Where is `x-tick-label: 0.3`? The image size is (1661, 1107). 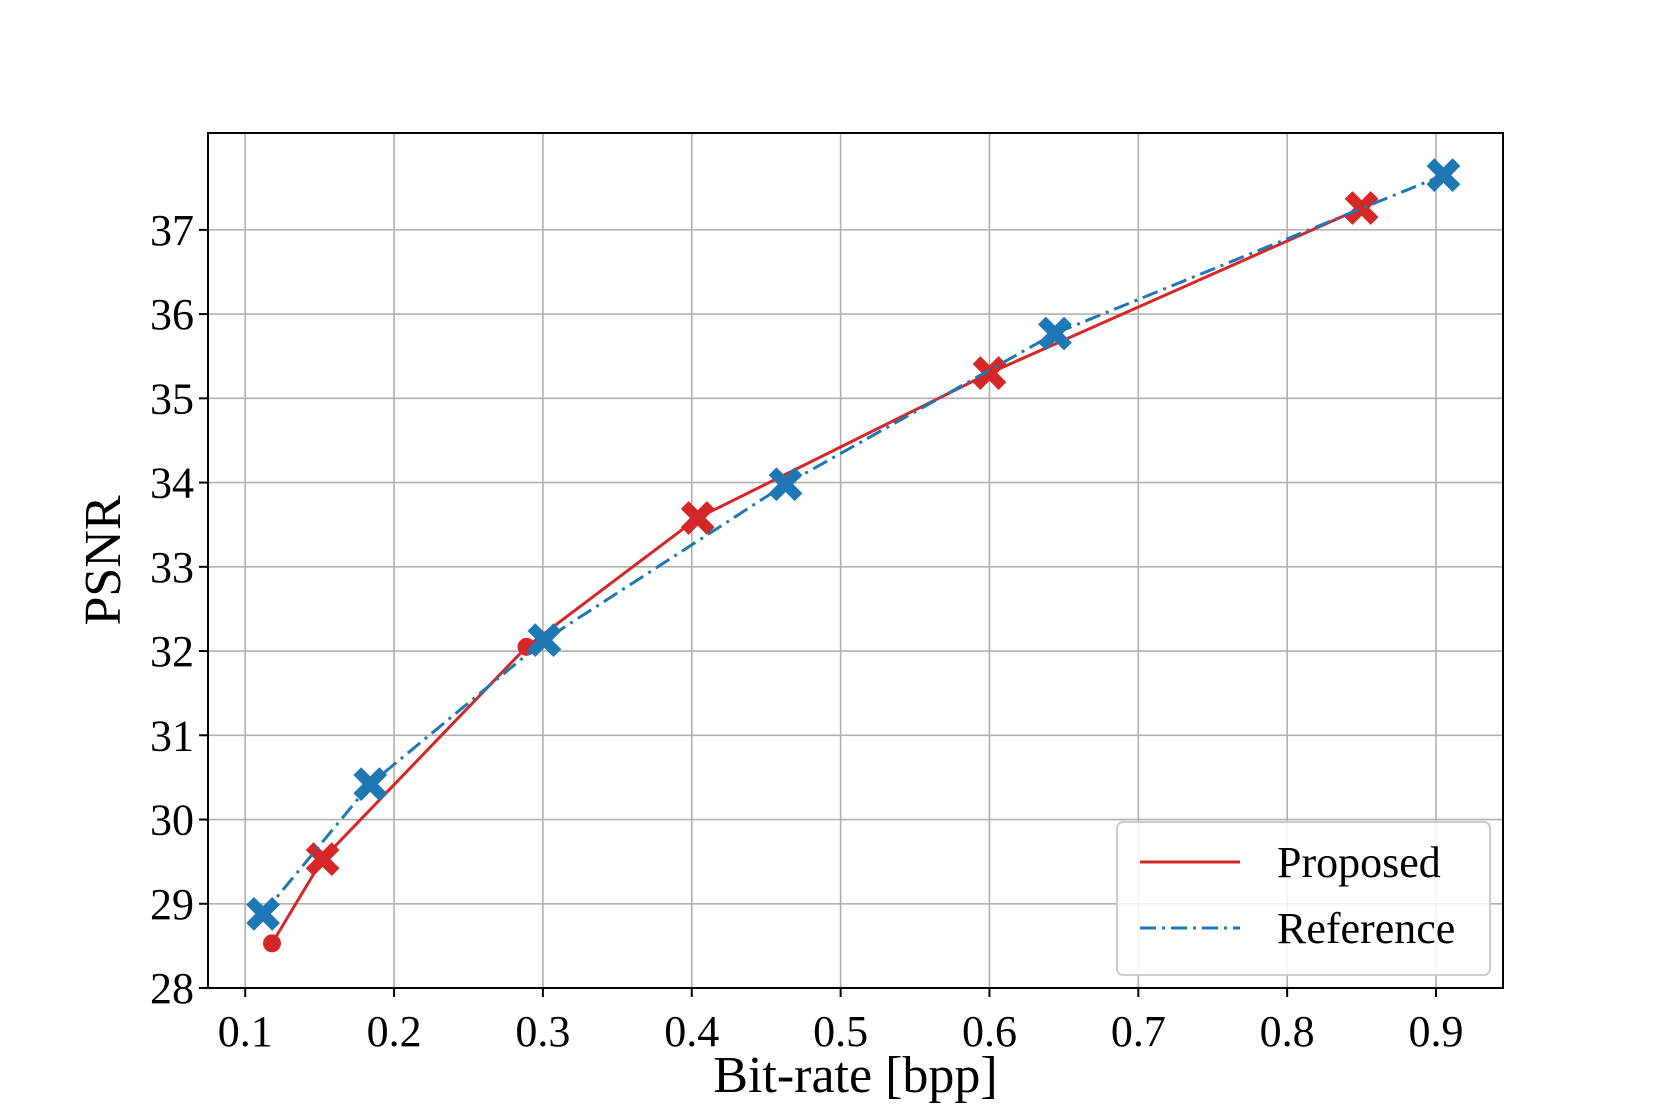 x-tick-label: 0.3 is located at coordinates (542, 1031).